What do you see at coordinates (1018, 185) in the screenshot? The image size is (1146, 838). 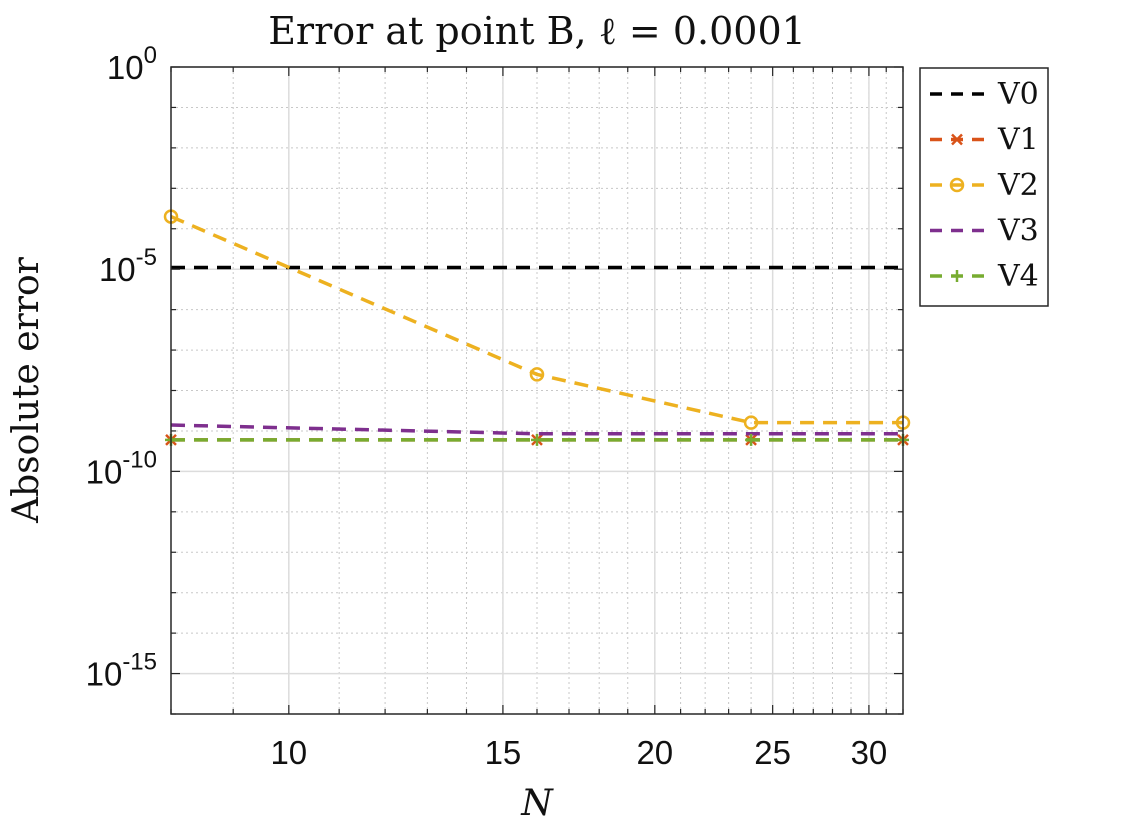 I see `legend-label-v2: V2` at bounding box center [1018, 185].